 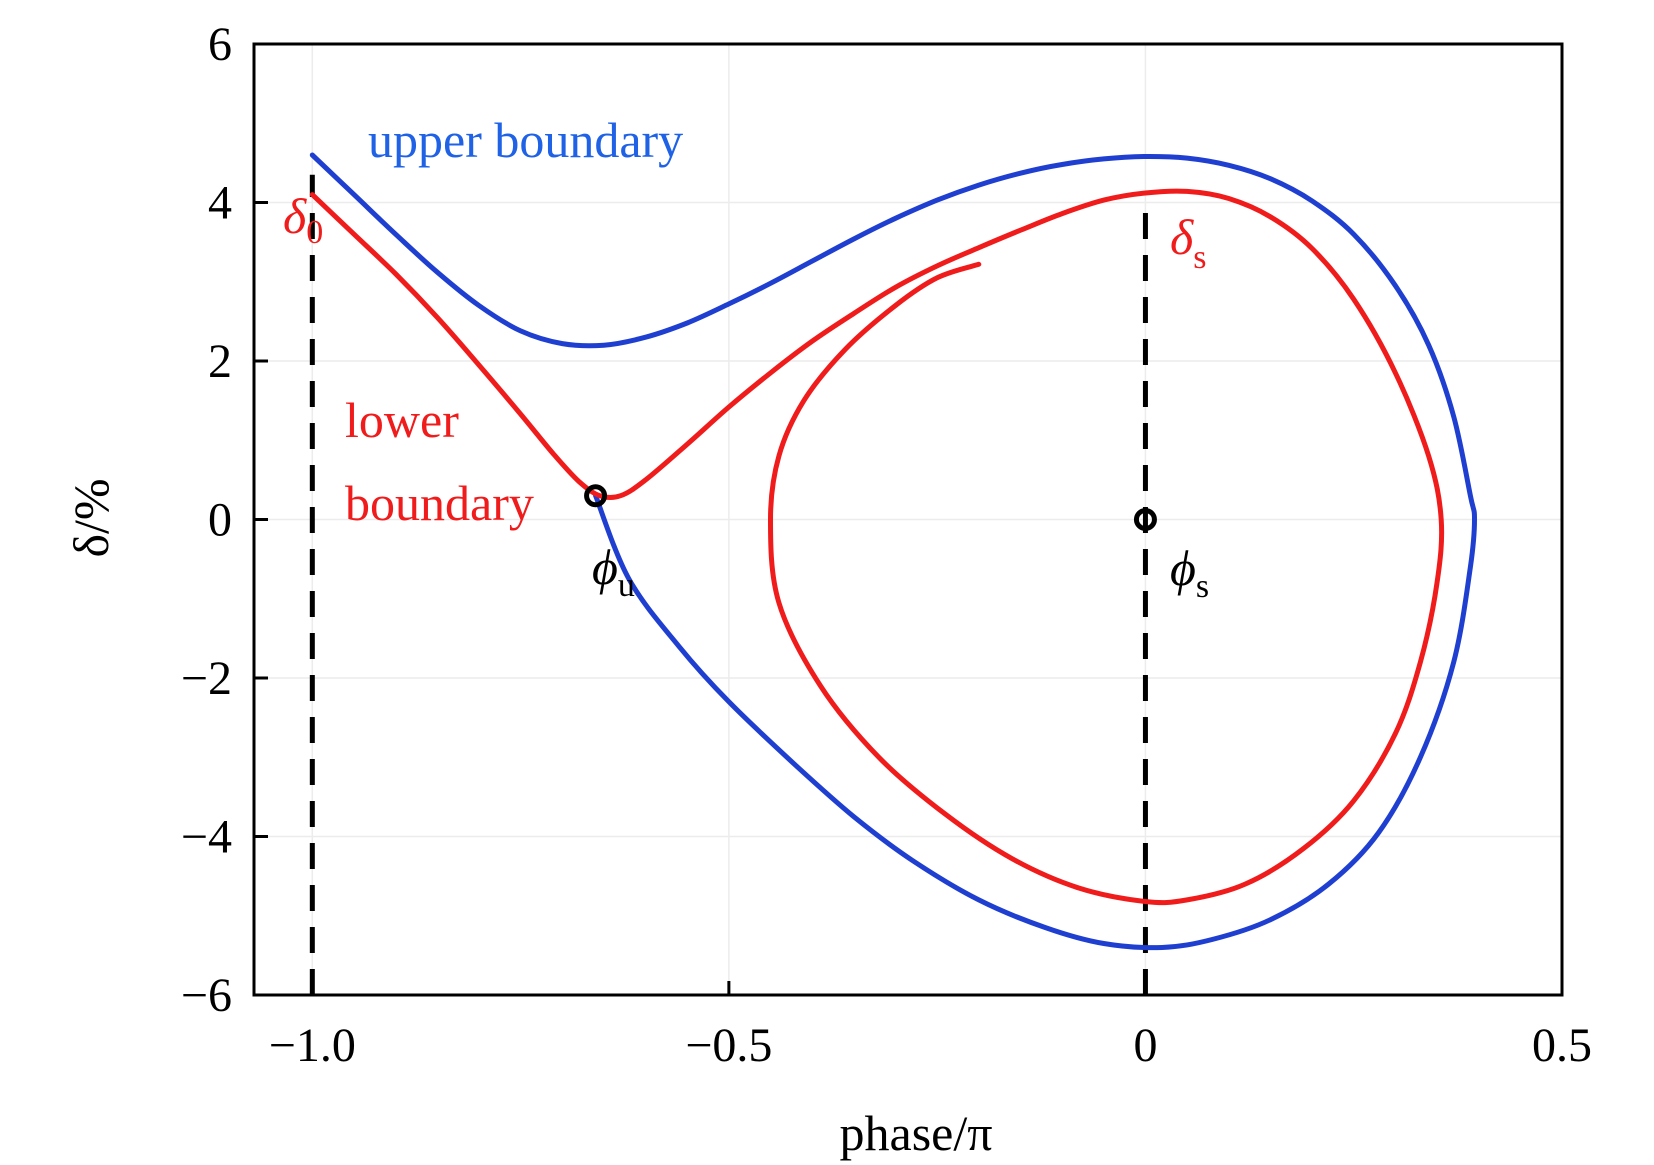 I want to click on phis-main: ϕ, so click(x=1183, y=568).